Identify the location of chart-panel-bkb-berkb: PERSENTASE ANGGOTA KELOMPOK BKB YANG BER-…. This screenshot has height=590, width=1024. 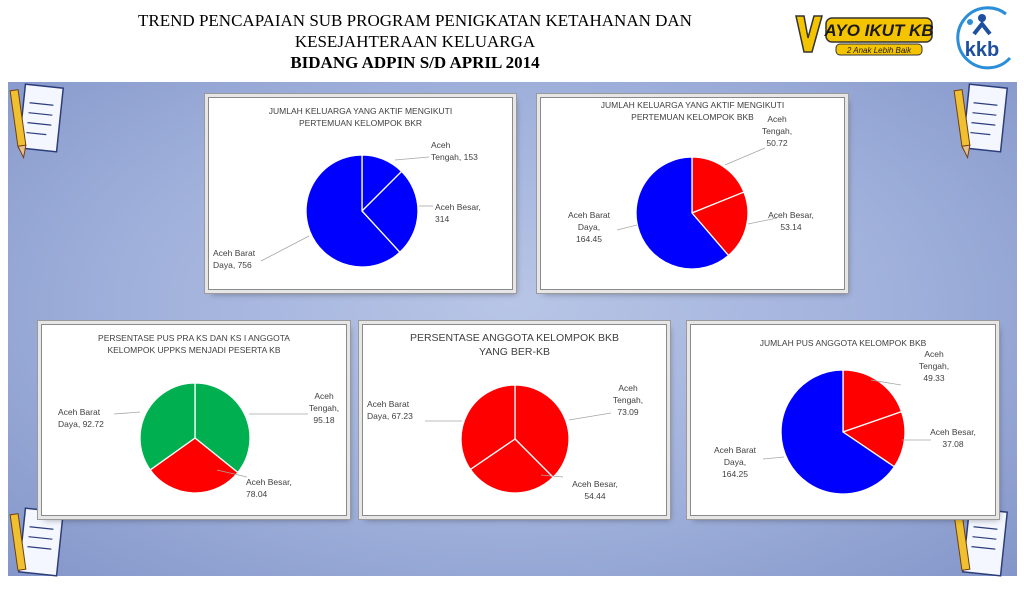
(514, 420).